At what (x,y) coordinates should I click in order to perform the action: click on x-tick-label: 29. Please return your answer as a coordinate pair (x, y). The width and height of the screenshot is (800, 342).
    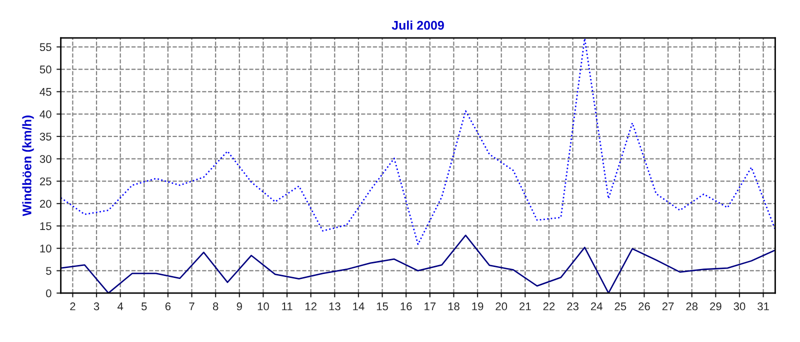
    Looking at the image, I should click on (716, 306).